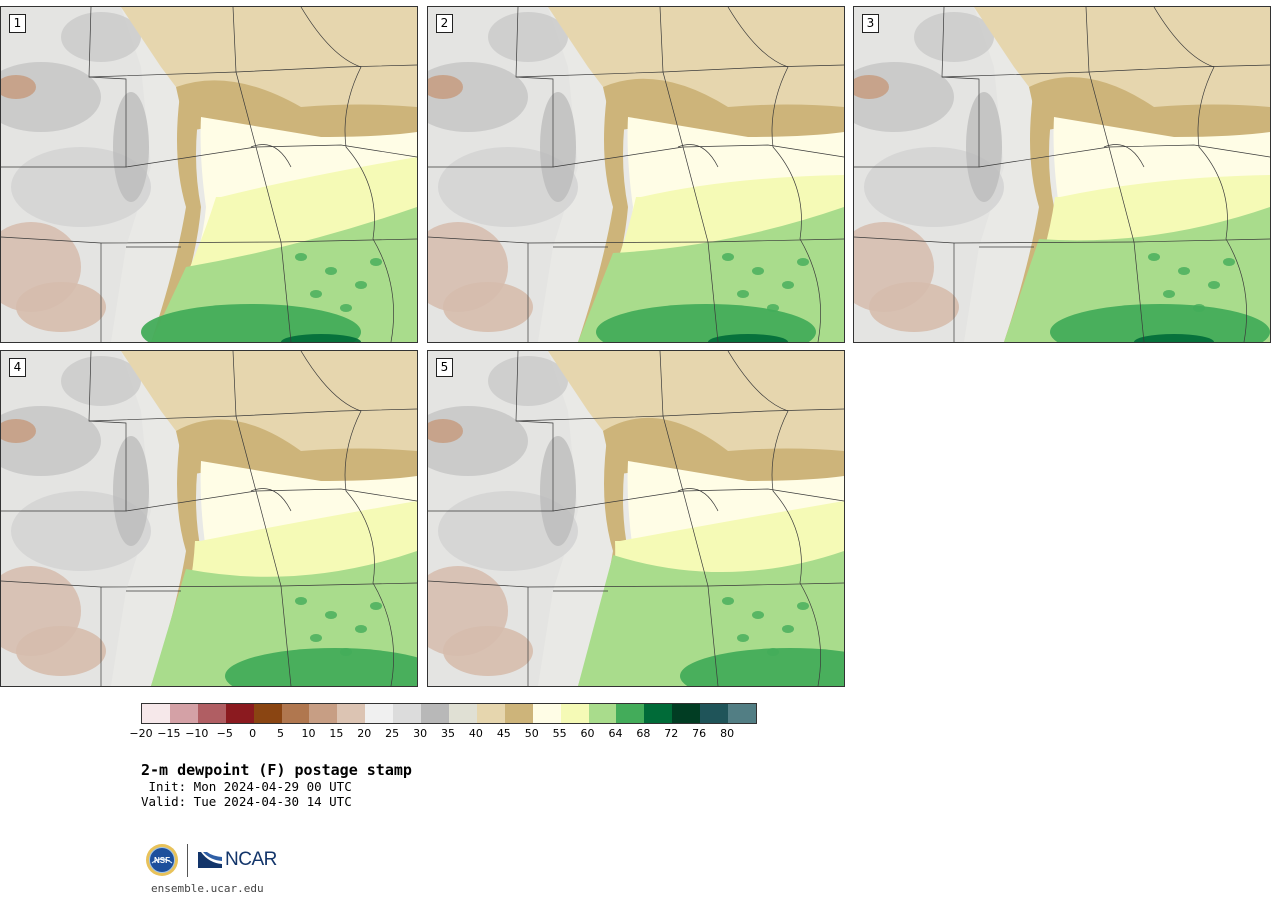 The width and height of the screenshot is (1280, 901). I want to click on colorbar-tick-label: 35, so click(448, 733).